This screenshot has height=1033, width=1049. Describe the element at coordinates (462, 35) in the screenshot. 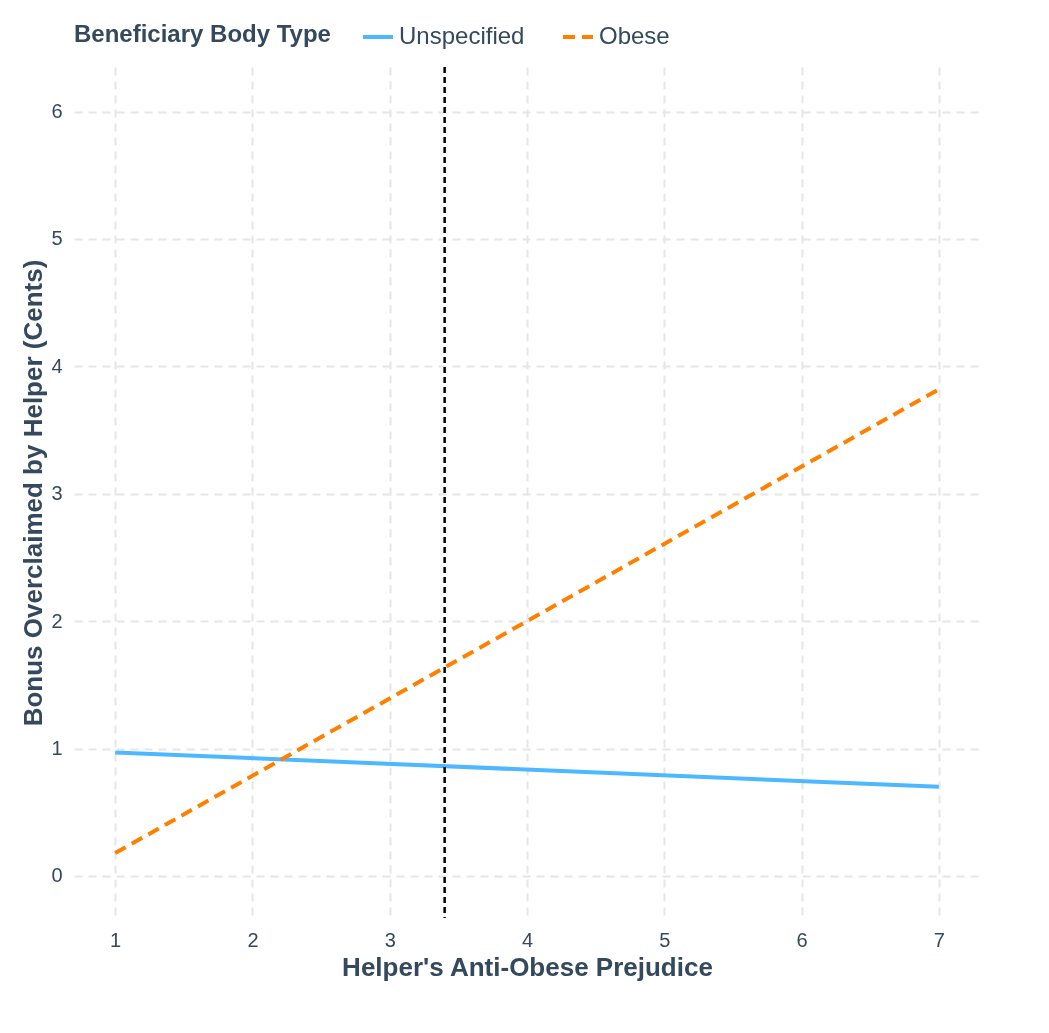

I see `legend-label: Unspecified` at that location.